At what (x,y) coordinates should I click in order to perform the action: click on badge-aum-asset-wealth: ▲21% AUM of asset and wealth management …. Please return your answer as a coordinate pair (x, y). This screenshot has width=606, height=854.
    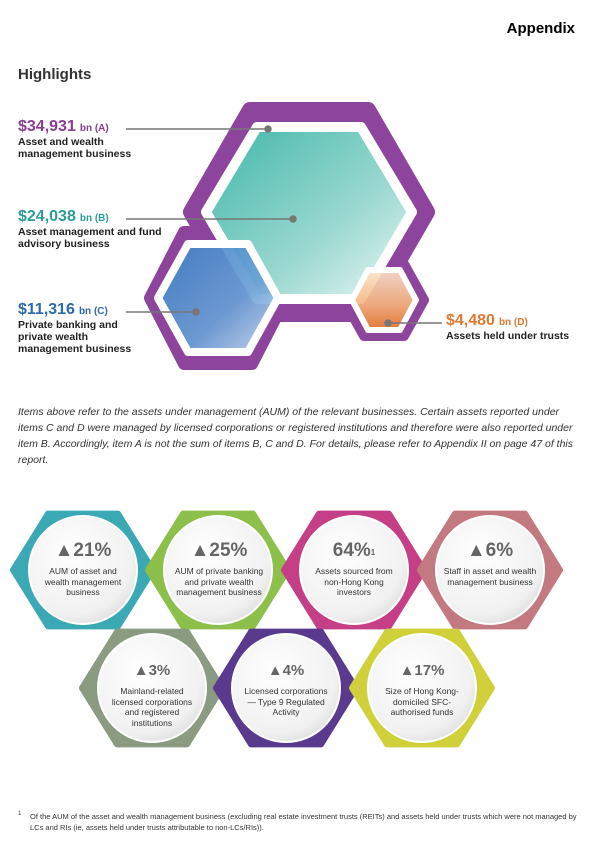
    Looking at the image, I should click on (83, 569).